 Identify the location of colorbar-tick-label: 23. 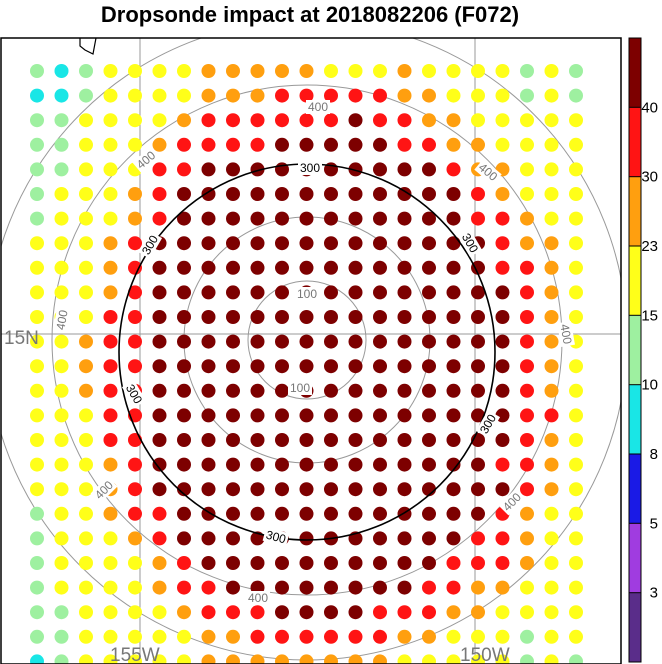
(649, 246).